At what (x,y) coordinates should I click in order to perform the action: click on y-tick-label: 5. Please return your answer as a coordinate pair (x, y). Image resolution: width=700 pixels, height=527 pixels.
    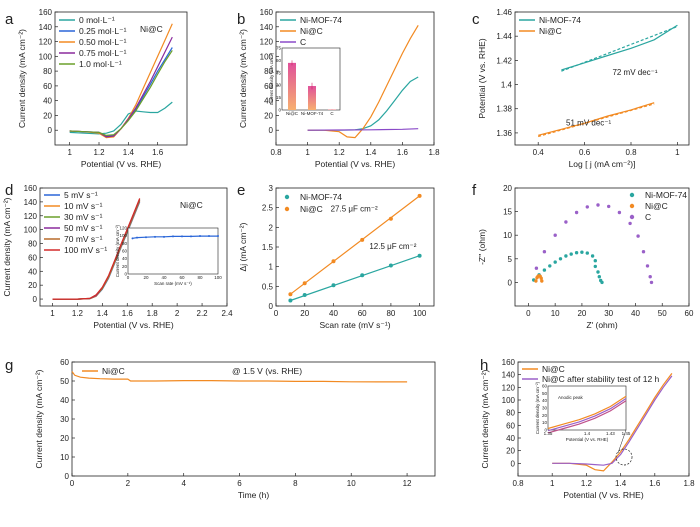
    Looking at the image, I should click on (510, 259).